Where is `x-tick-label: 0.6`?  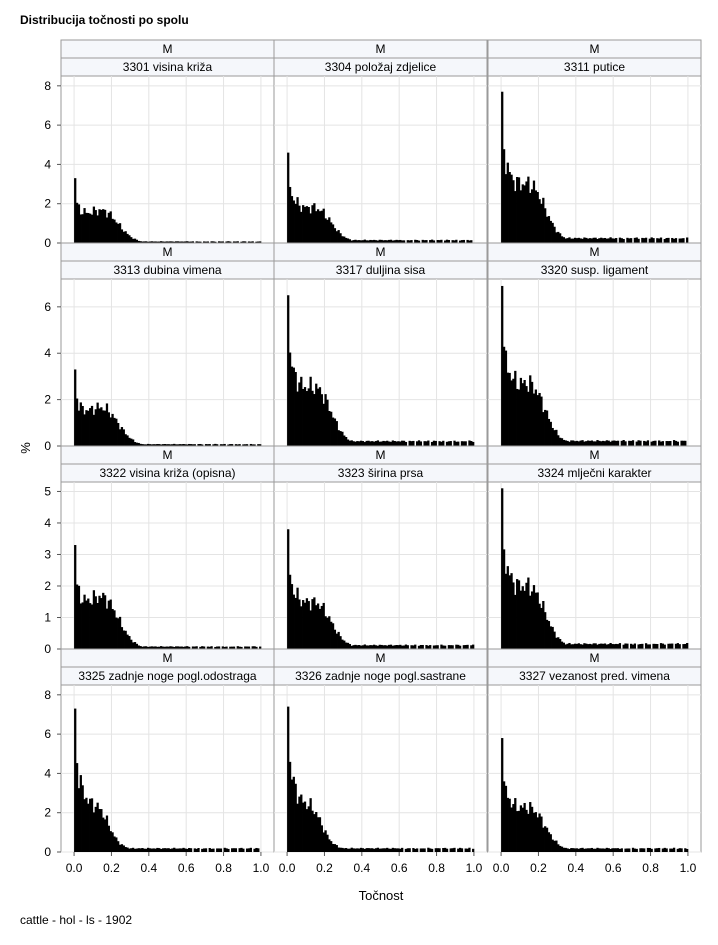 x-tick-label: 0.6 is located at coordinates (613, 868).